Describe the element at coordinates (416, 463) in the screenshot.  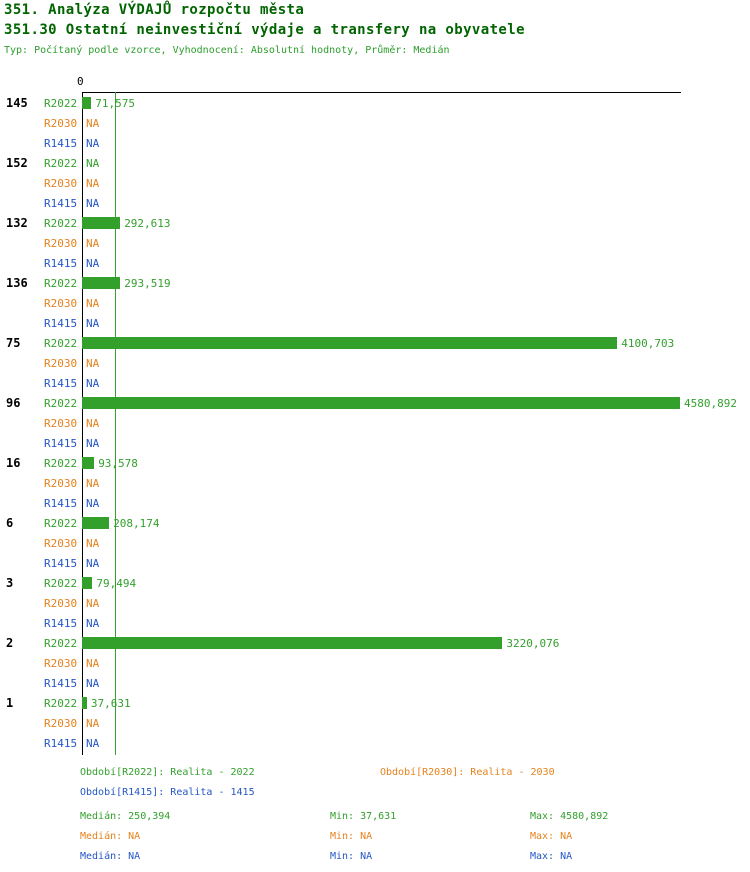
I see `bar-zone: 93,578` at that location.